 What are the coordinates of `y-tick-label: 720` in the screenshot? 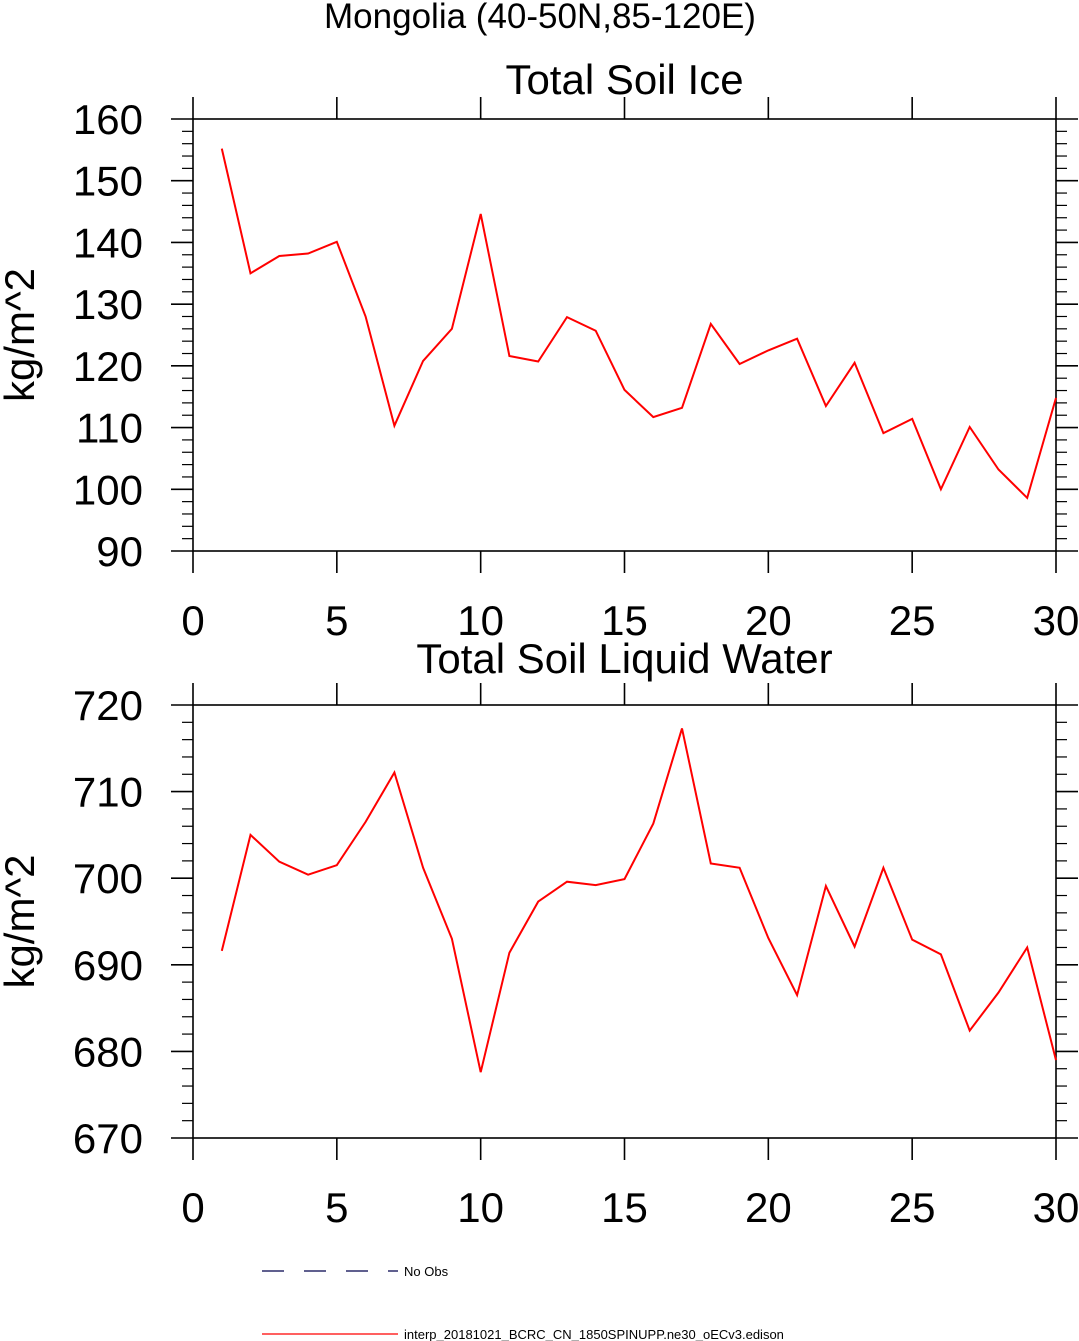 It's located at (108, 705).